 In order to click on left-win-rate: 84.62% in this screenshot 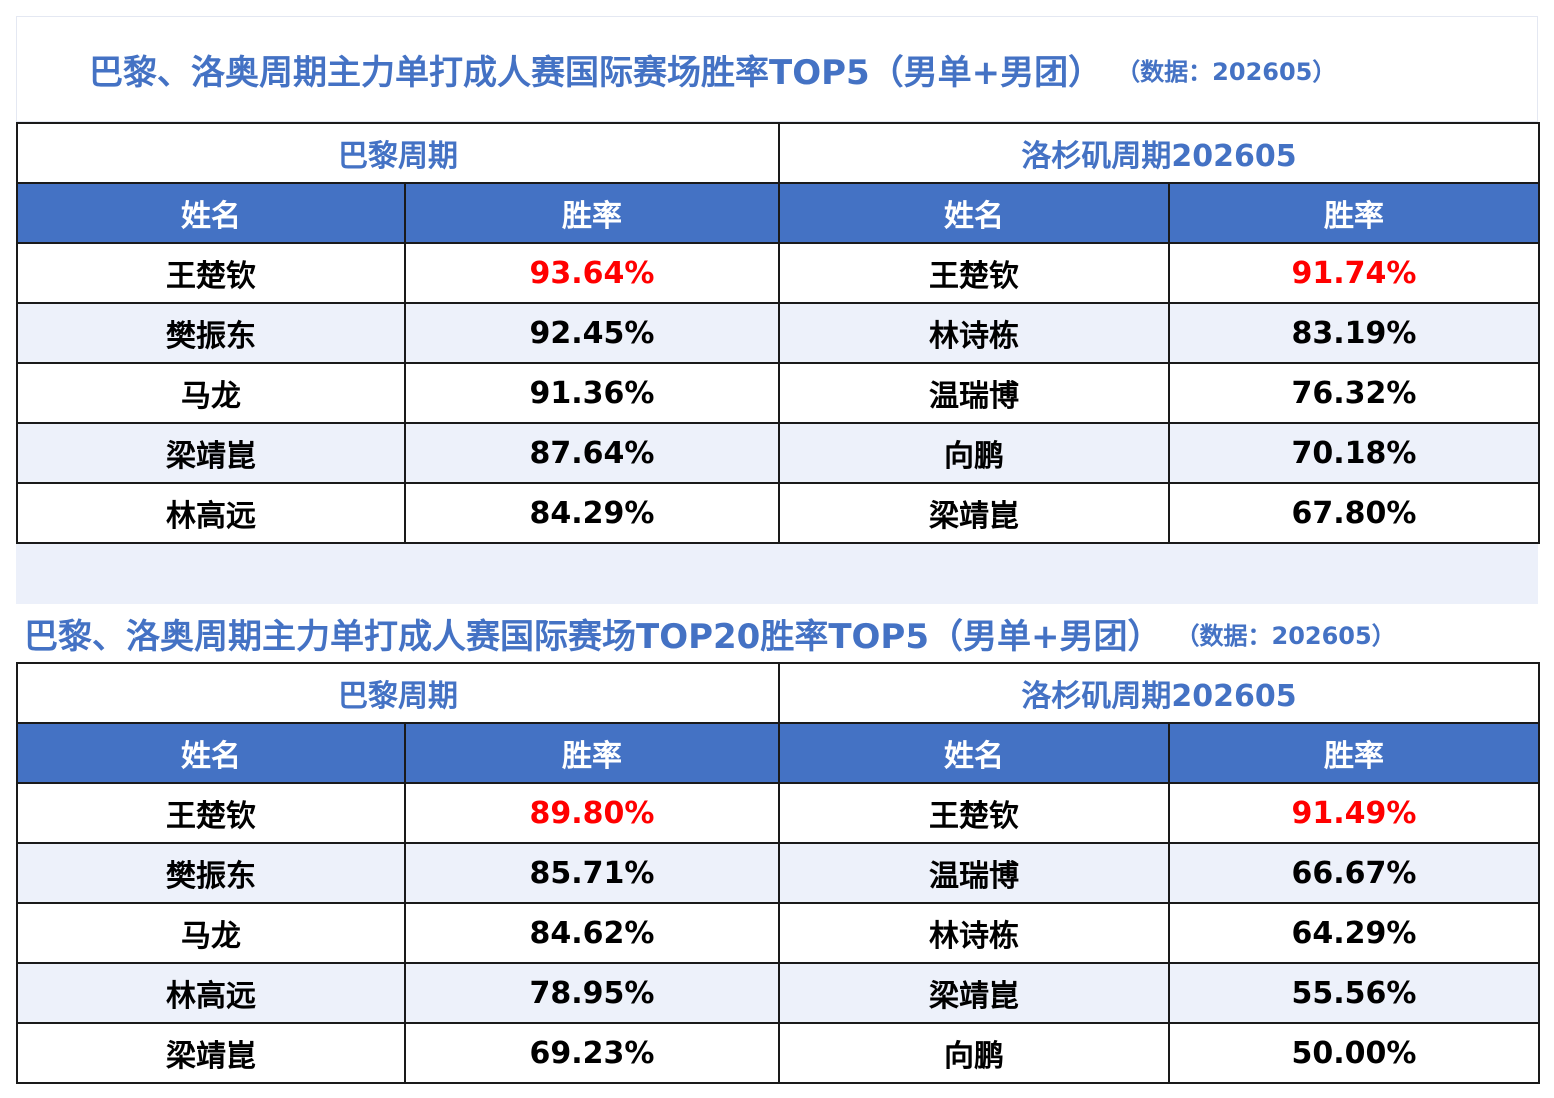, I will do `click(592, 933)`.